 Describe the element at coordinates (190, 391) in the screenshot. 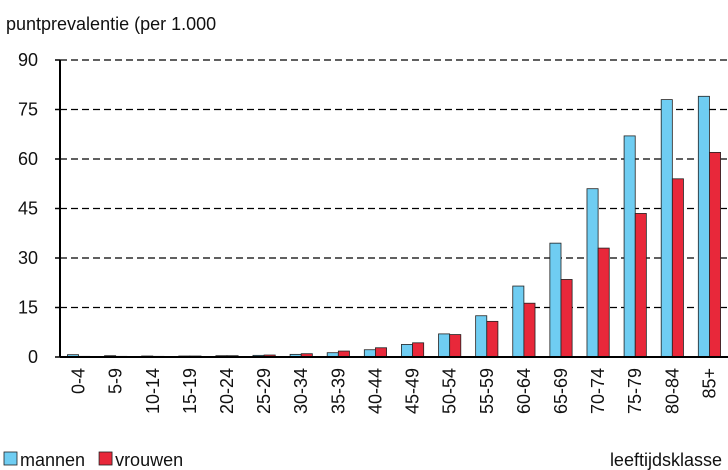

I see `x-tick-label: 15-19` at that location.